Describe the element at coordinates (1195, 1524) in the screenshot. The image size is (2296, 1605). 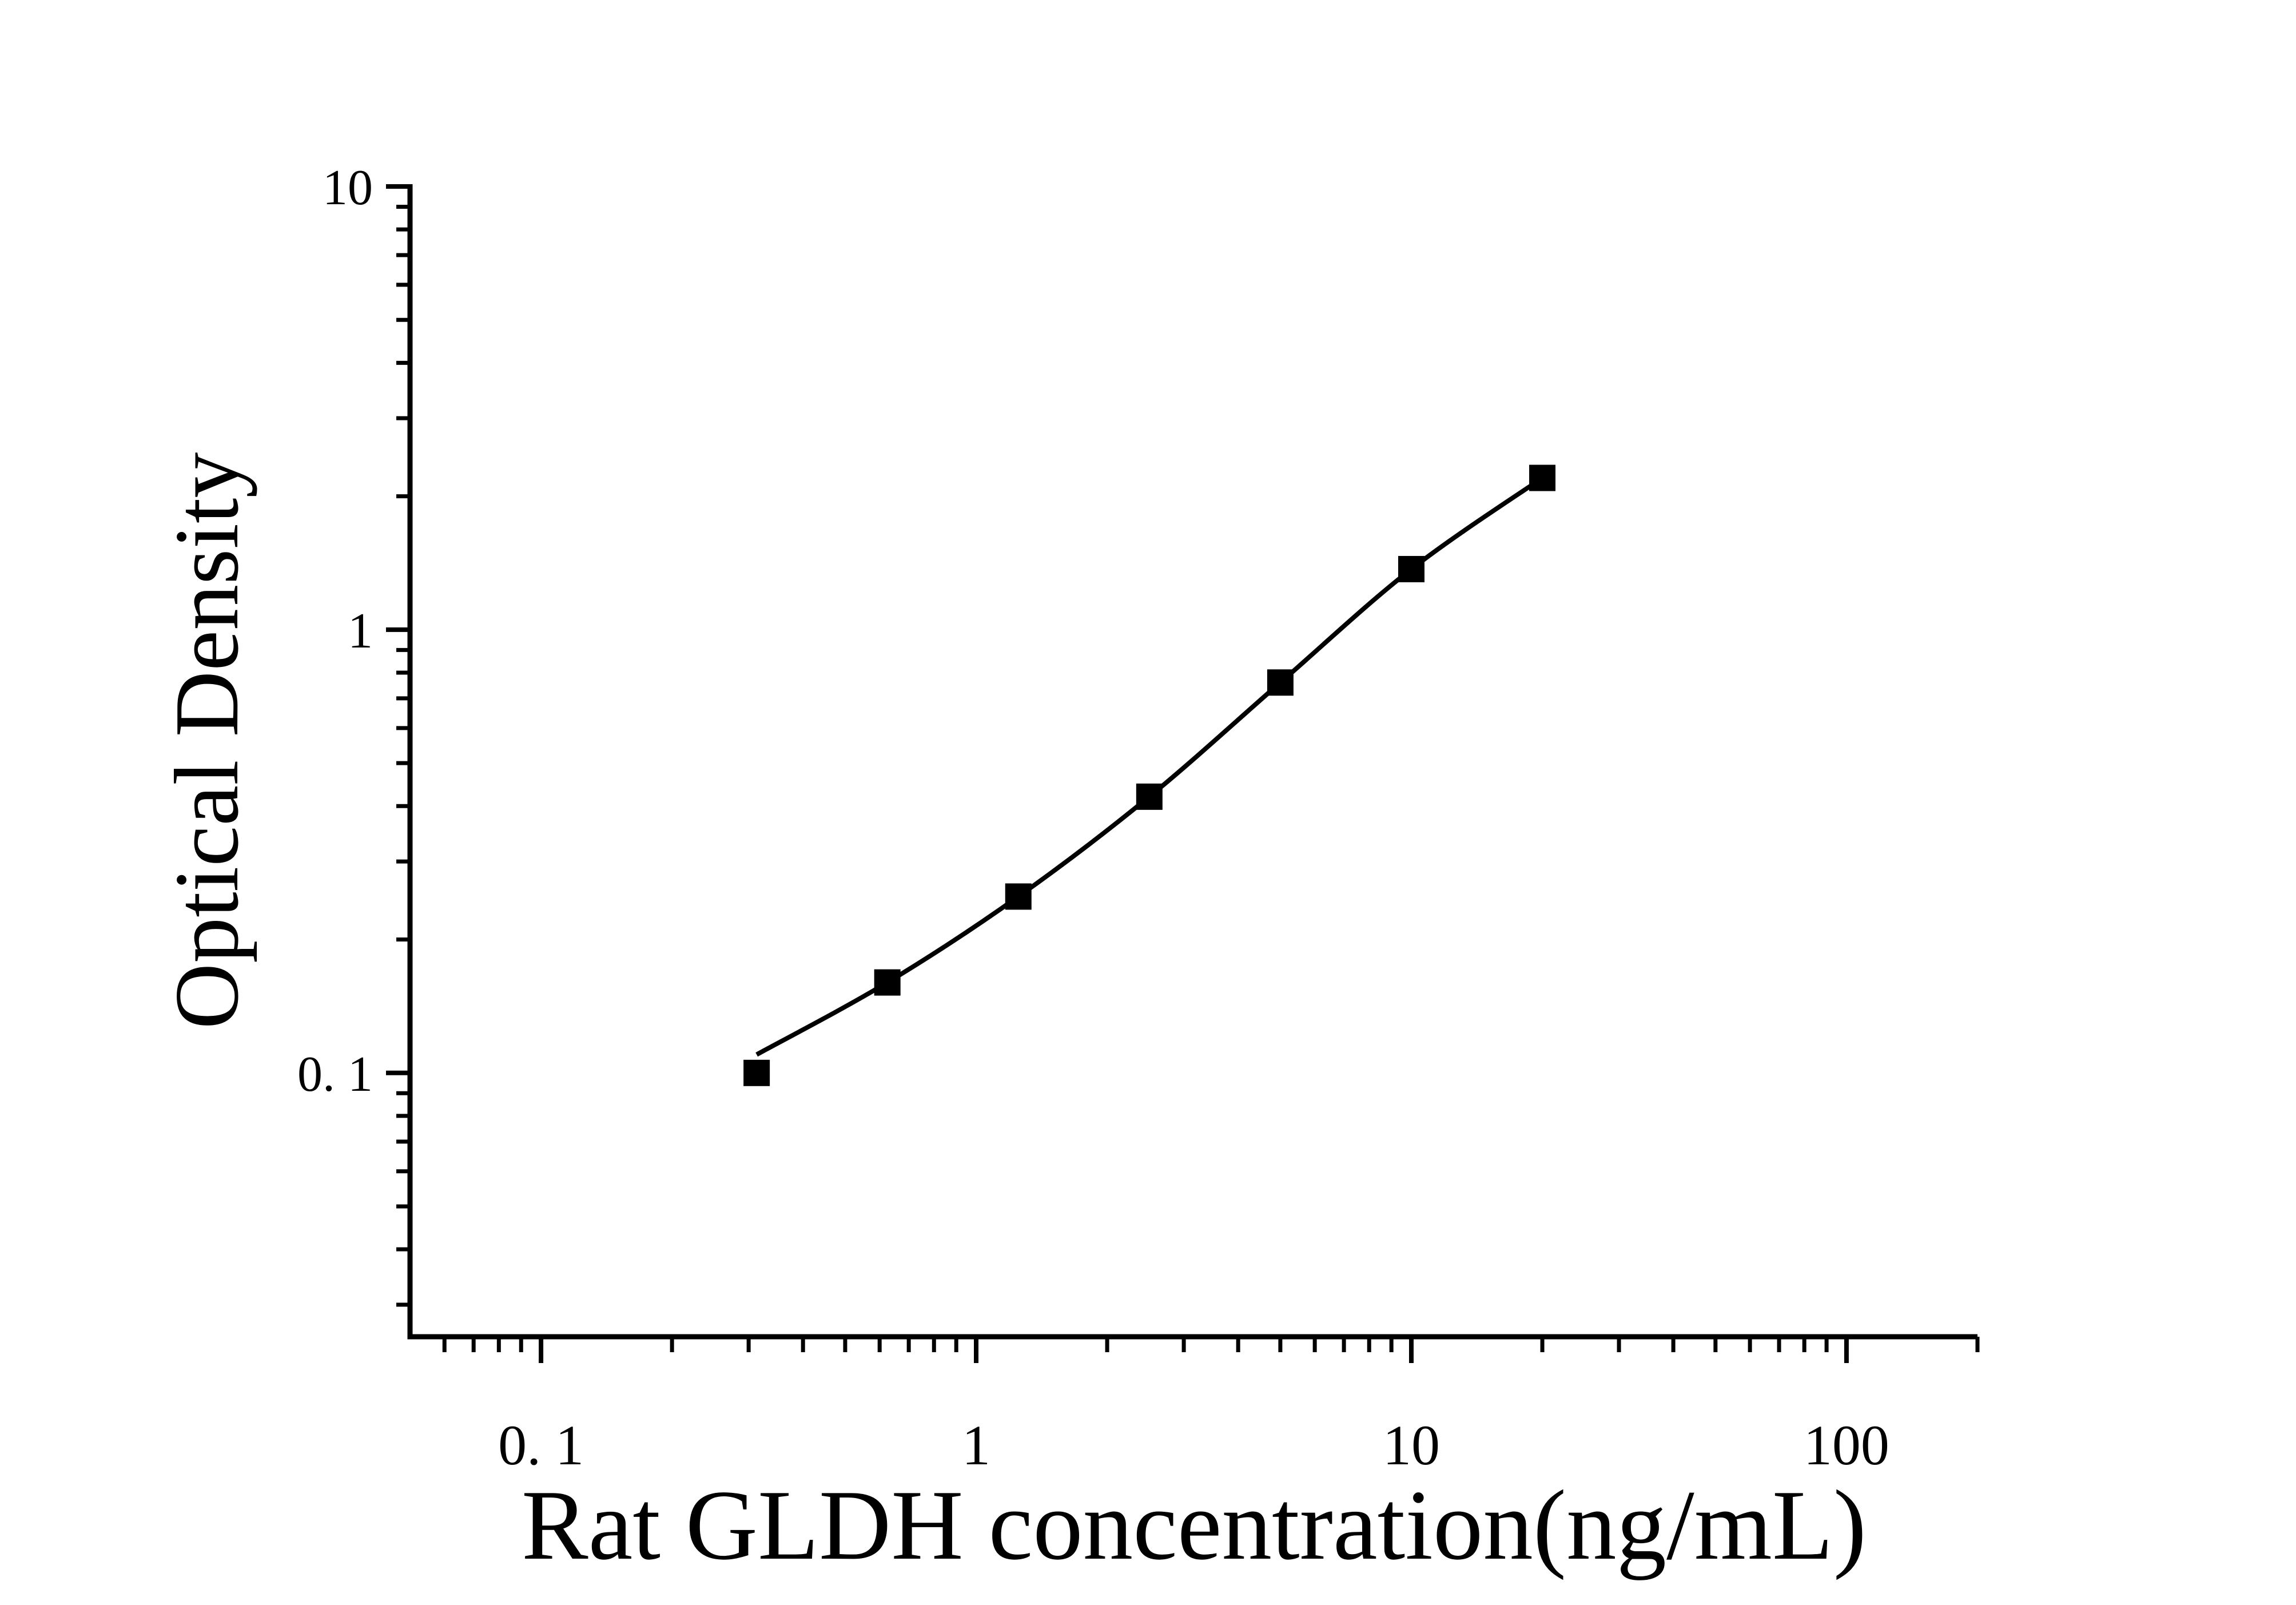
I see `x-axis-title: Rat GLDH concentration(ng/mL)` at that location.